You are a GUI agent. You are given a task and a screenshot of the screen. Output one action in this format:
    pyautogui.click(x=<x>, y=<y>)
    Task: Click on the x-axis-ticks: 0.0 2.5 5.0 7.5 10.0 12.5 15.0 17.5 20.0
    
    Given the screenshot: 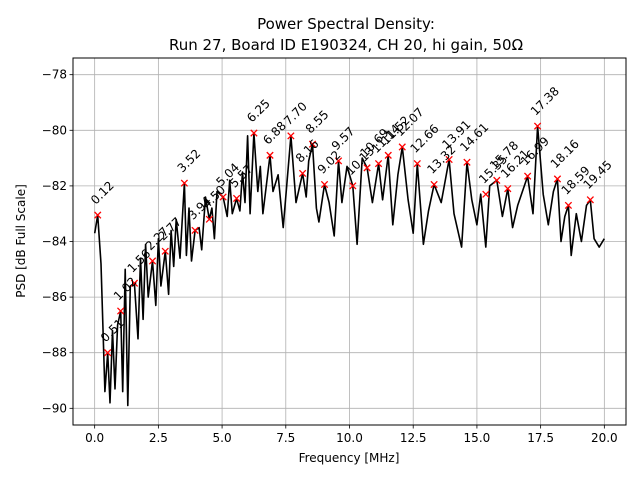 What is the action you would take?
    pyautogui.click(x=351, y=435)
    